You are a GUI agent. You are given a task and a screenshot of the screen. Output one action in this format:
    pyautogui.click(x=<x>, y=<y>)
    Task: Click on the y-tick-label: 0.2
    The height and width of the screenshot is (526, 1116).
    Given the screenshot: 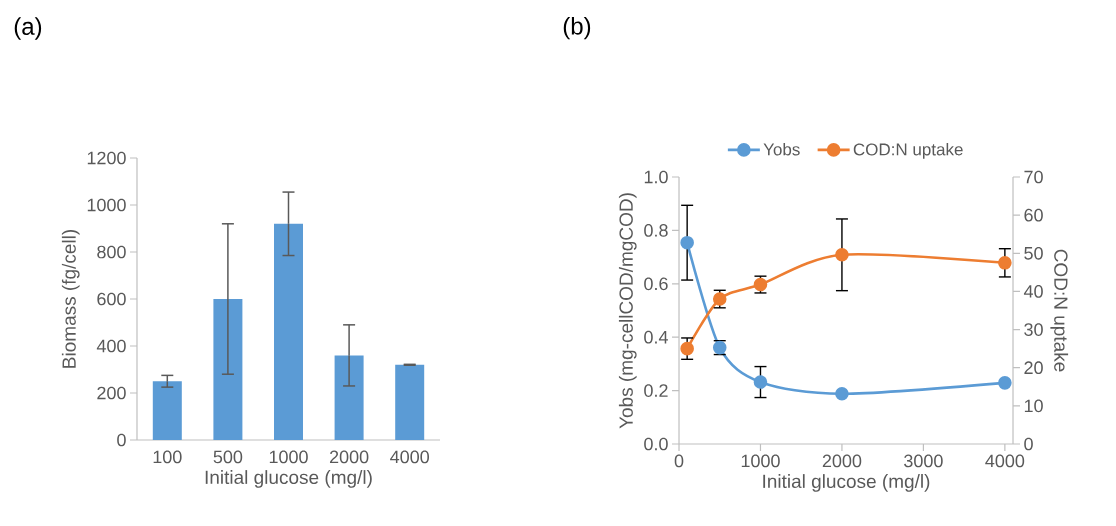 What is the action you would take?
    pyautogui.click(x=656, y=390)
    